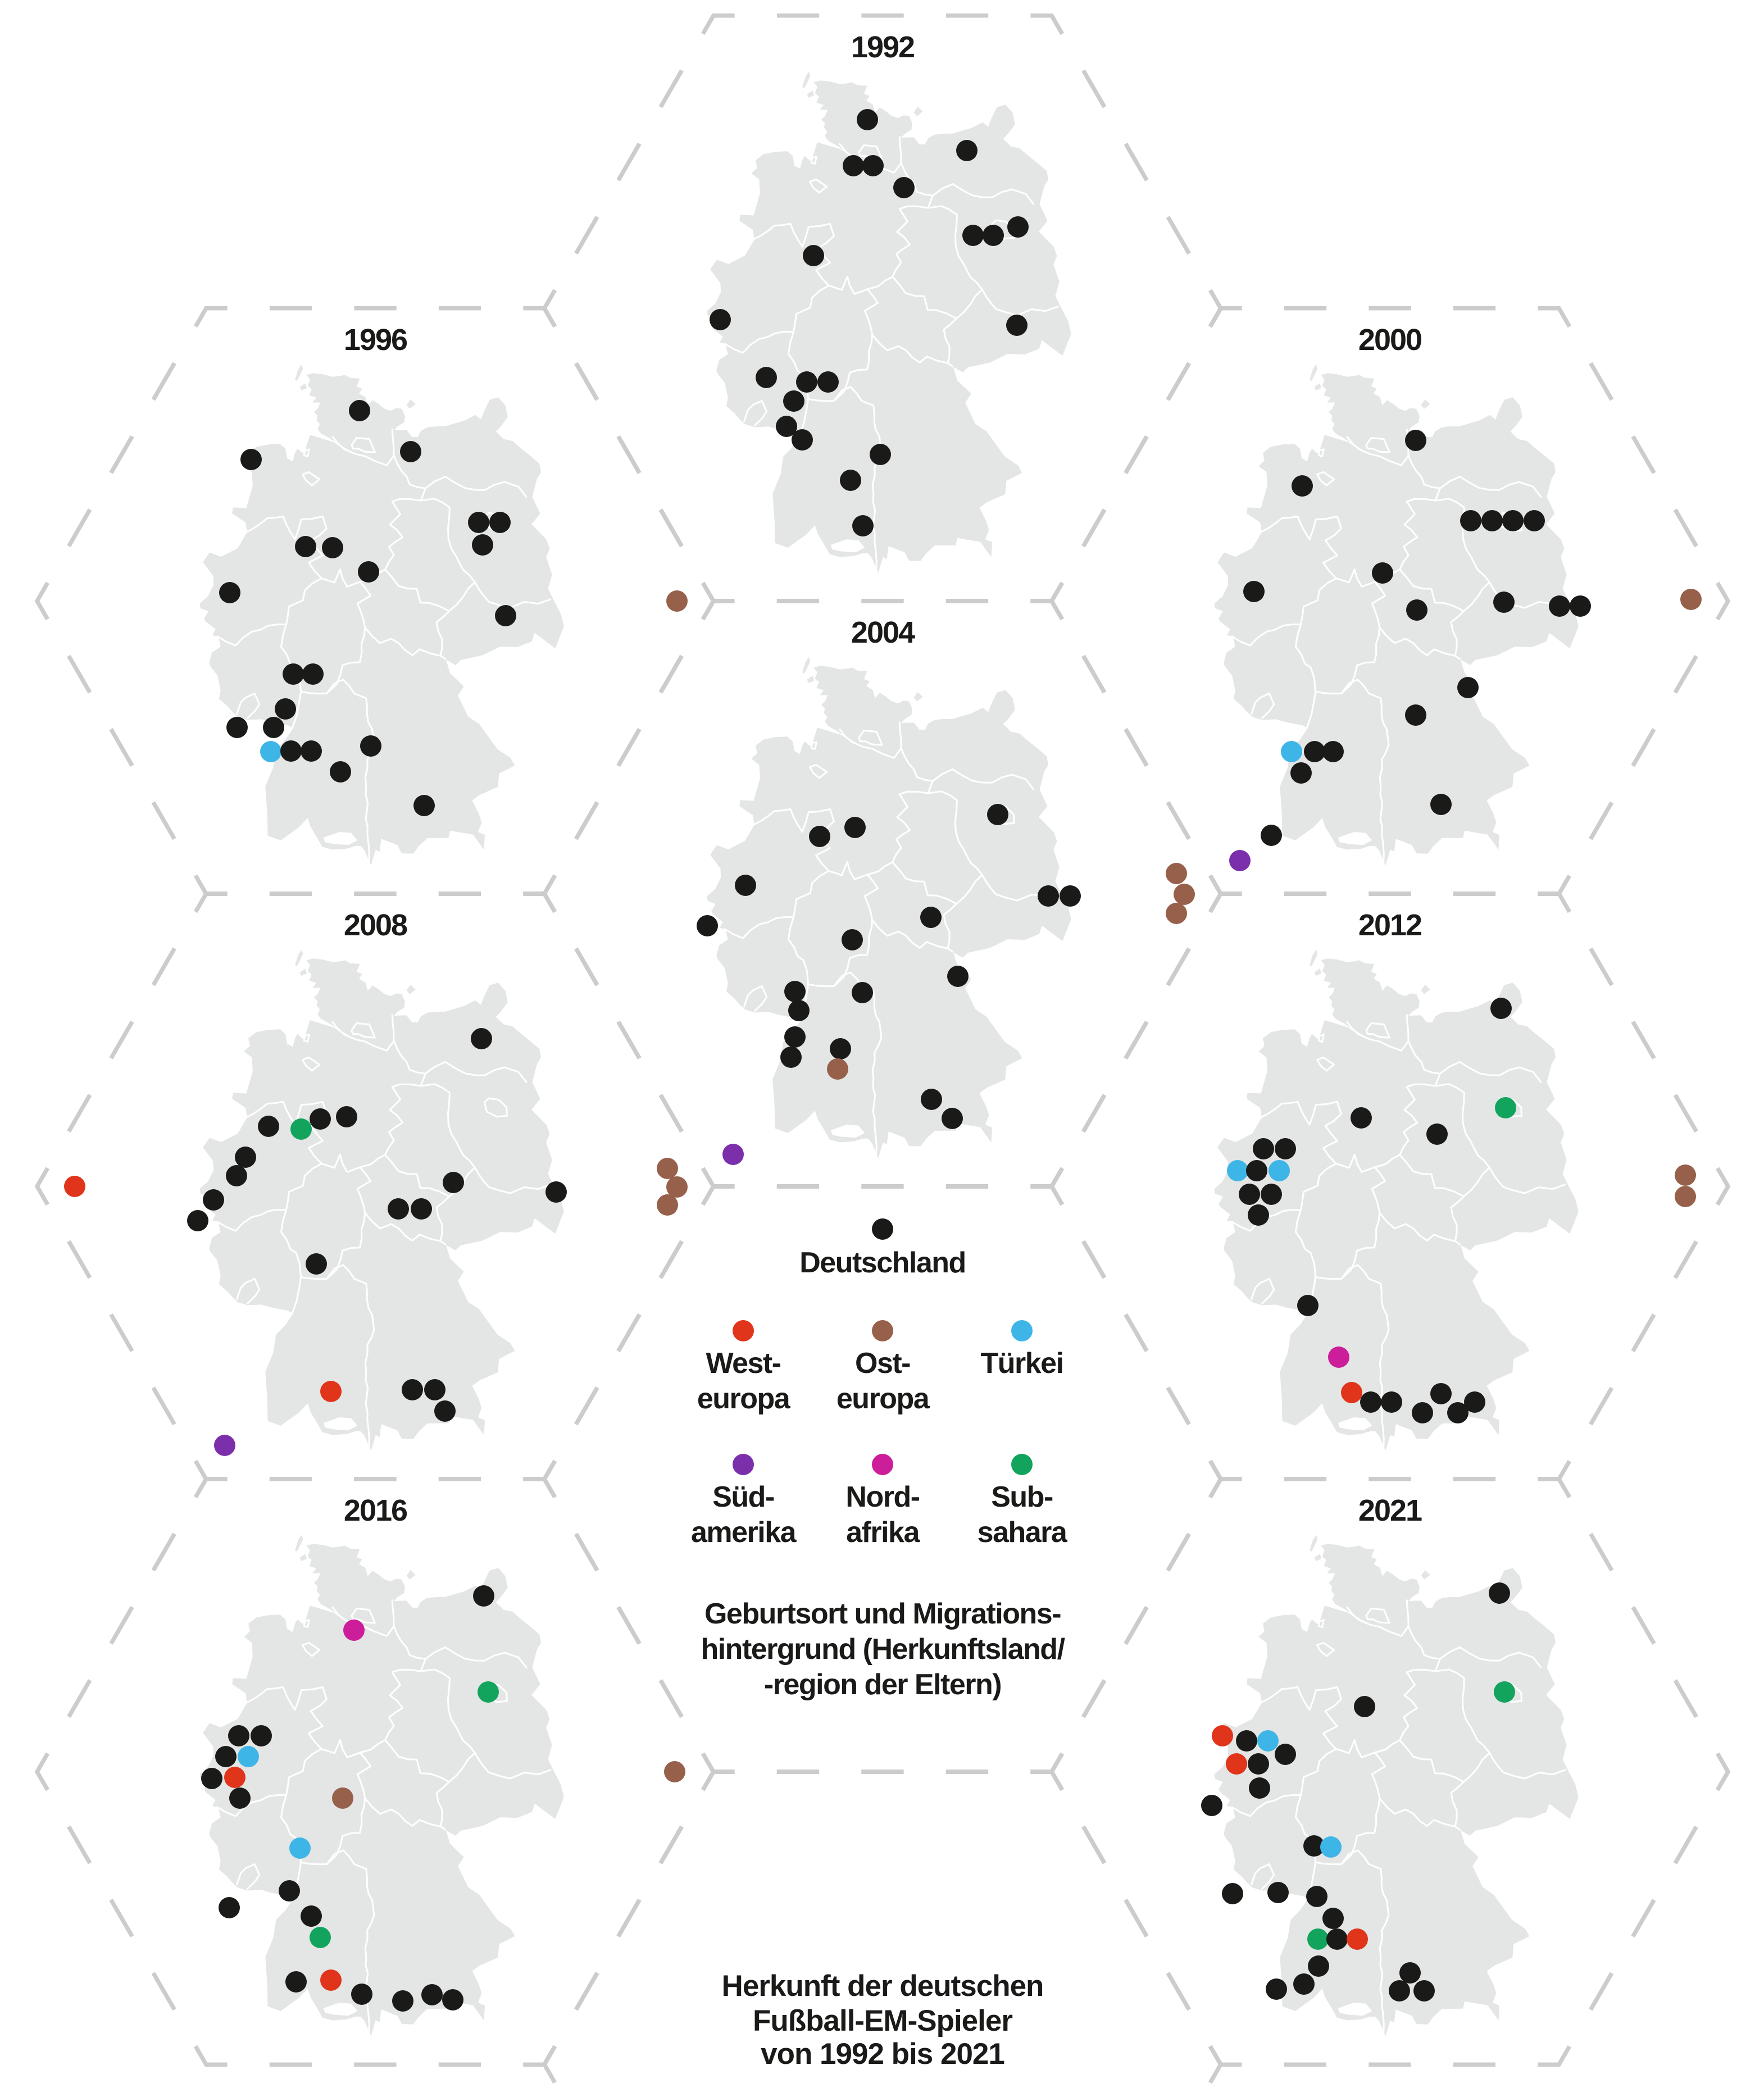  Describe the element at coordinates (882, 1363) in the screenshot. I see `svg-text: Ost-` at that location.